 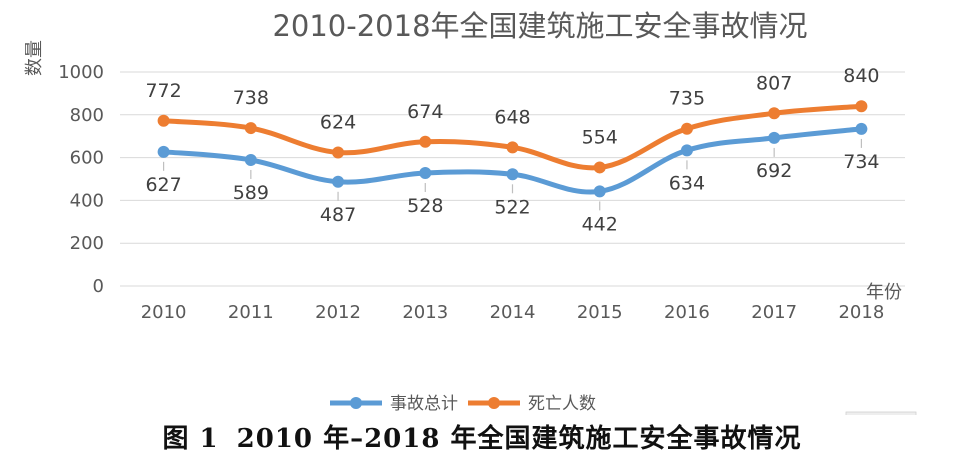 What do you see at coordinates (164, 312) in the screenshot?
I see `x-tick-label: 2010` at bounding box center [164, 312].